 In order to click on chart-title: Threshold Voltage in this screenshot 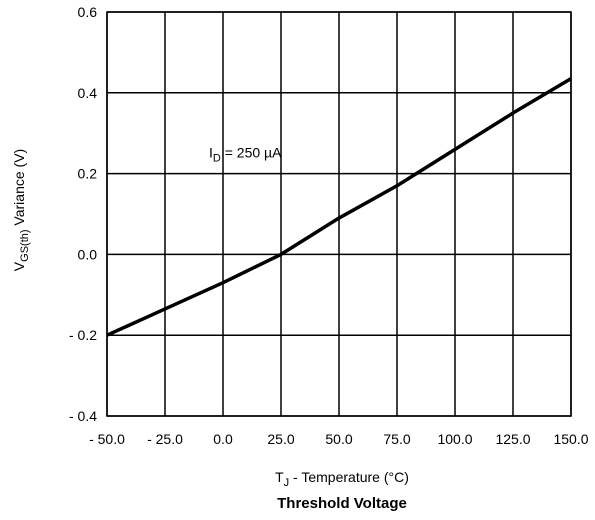, I will do `click(342, 503)`.